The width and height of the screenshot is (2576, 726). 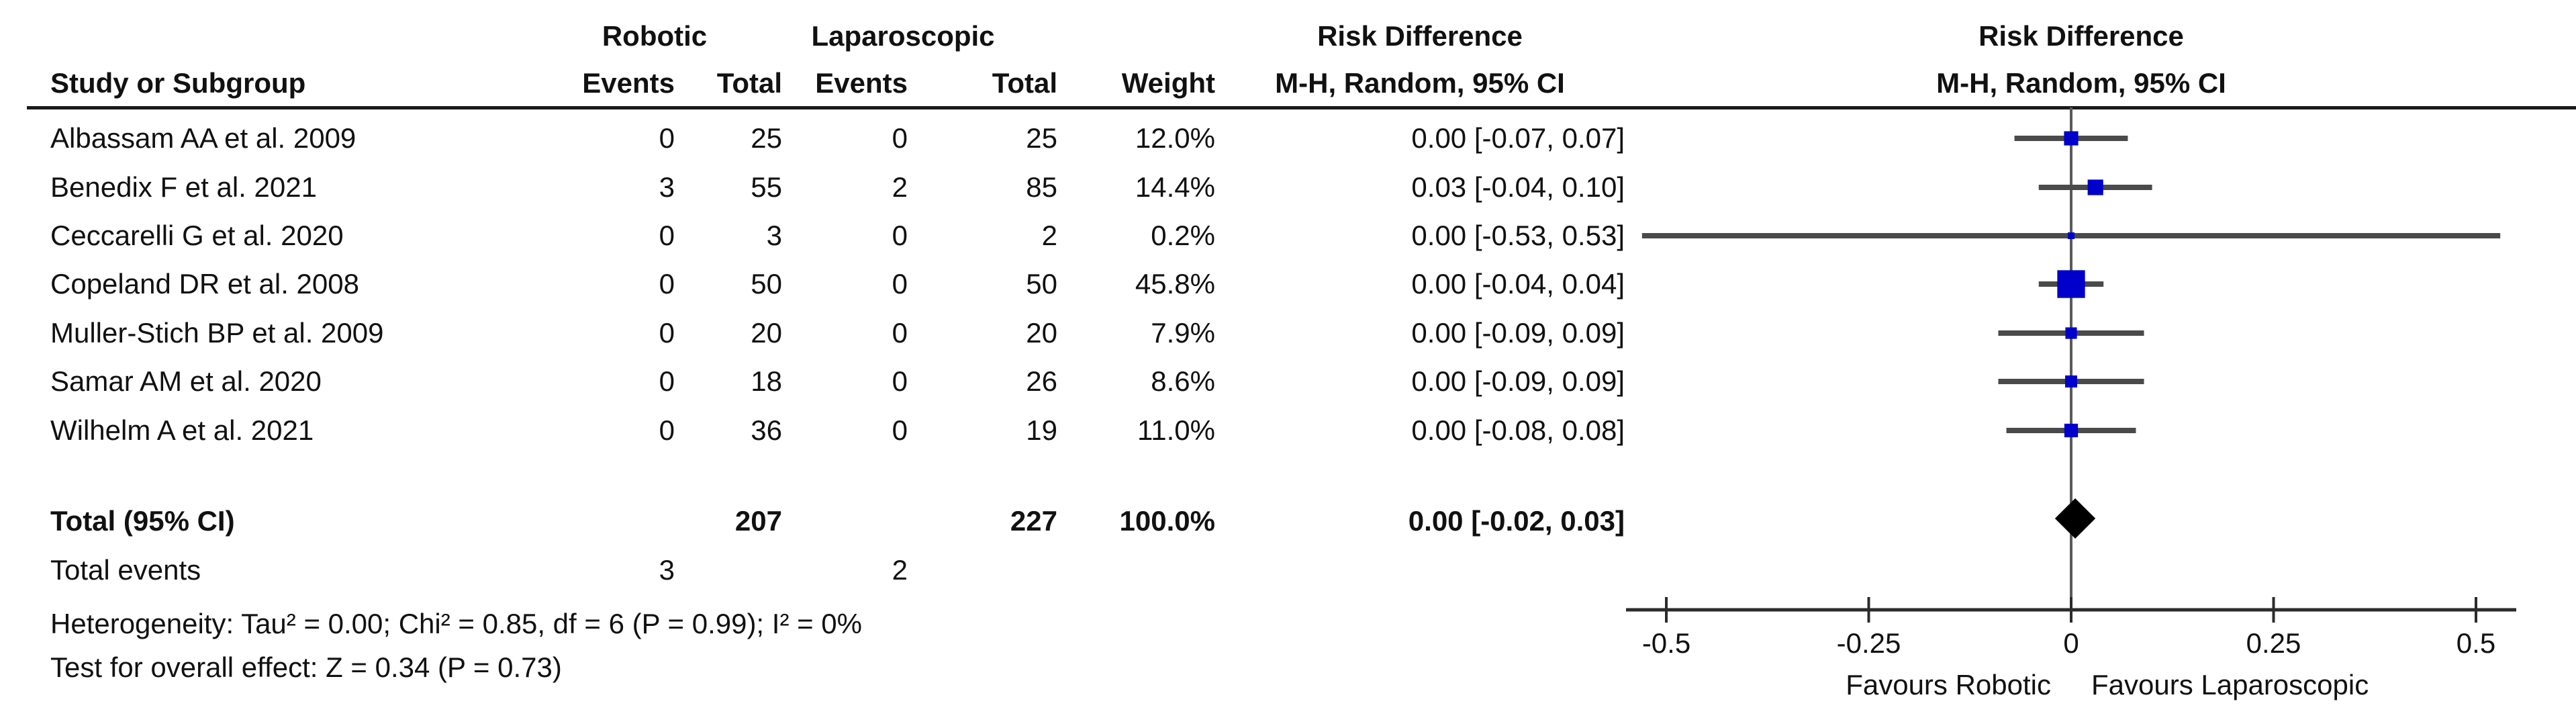 What do you see at coordinates (1176, 430) in the screenshot?
I see `weight-value: 11.0%` at bounding box center [1176, 430].